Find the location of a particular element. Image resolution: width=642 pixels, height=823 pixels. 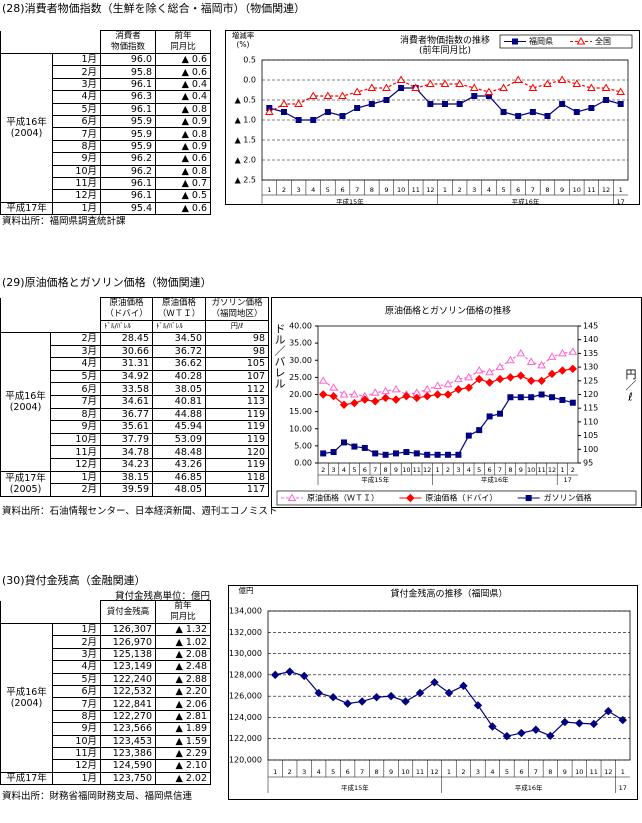

header-row: 消費者 物価指数 前年 同月比 is located at coordinates (105, 42).